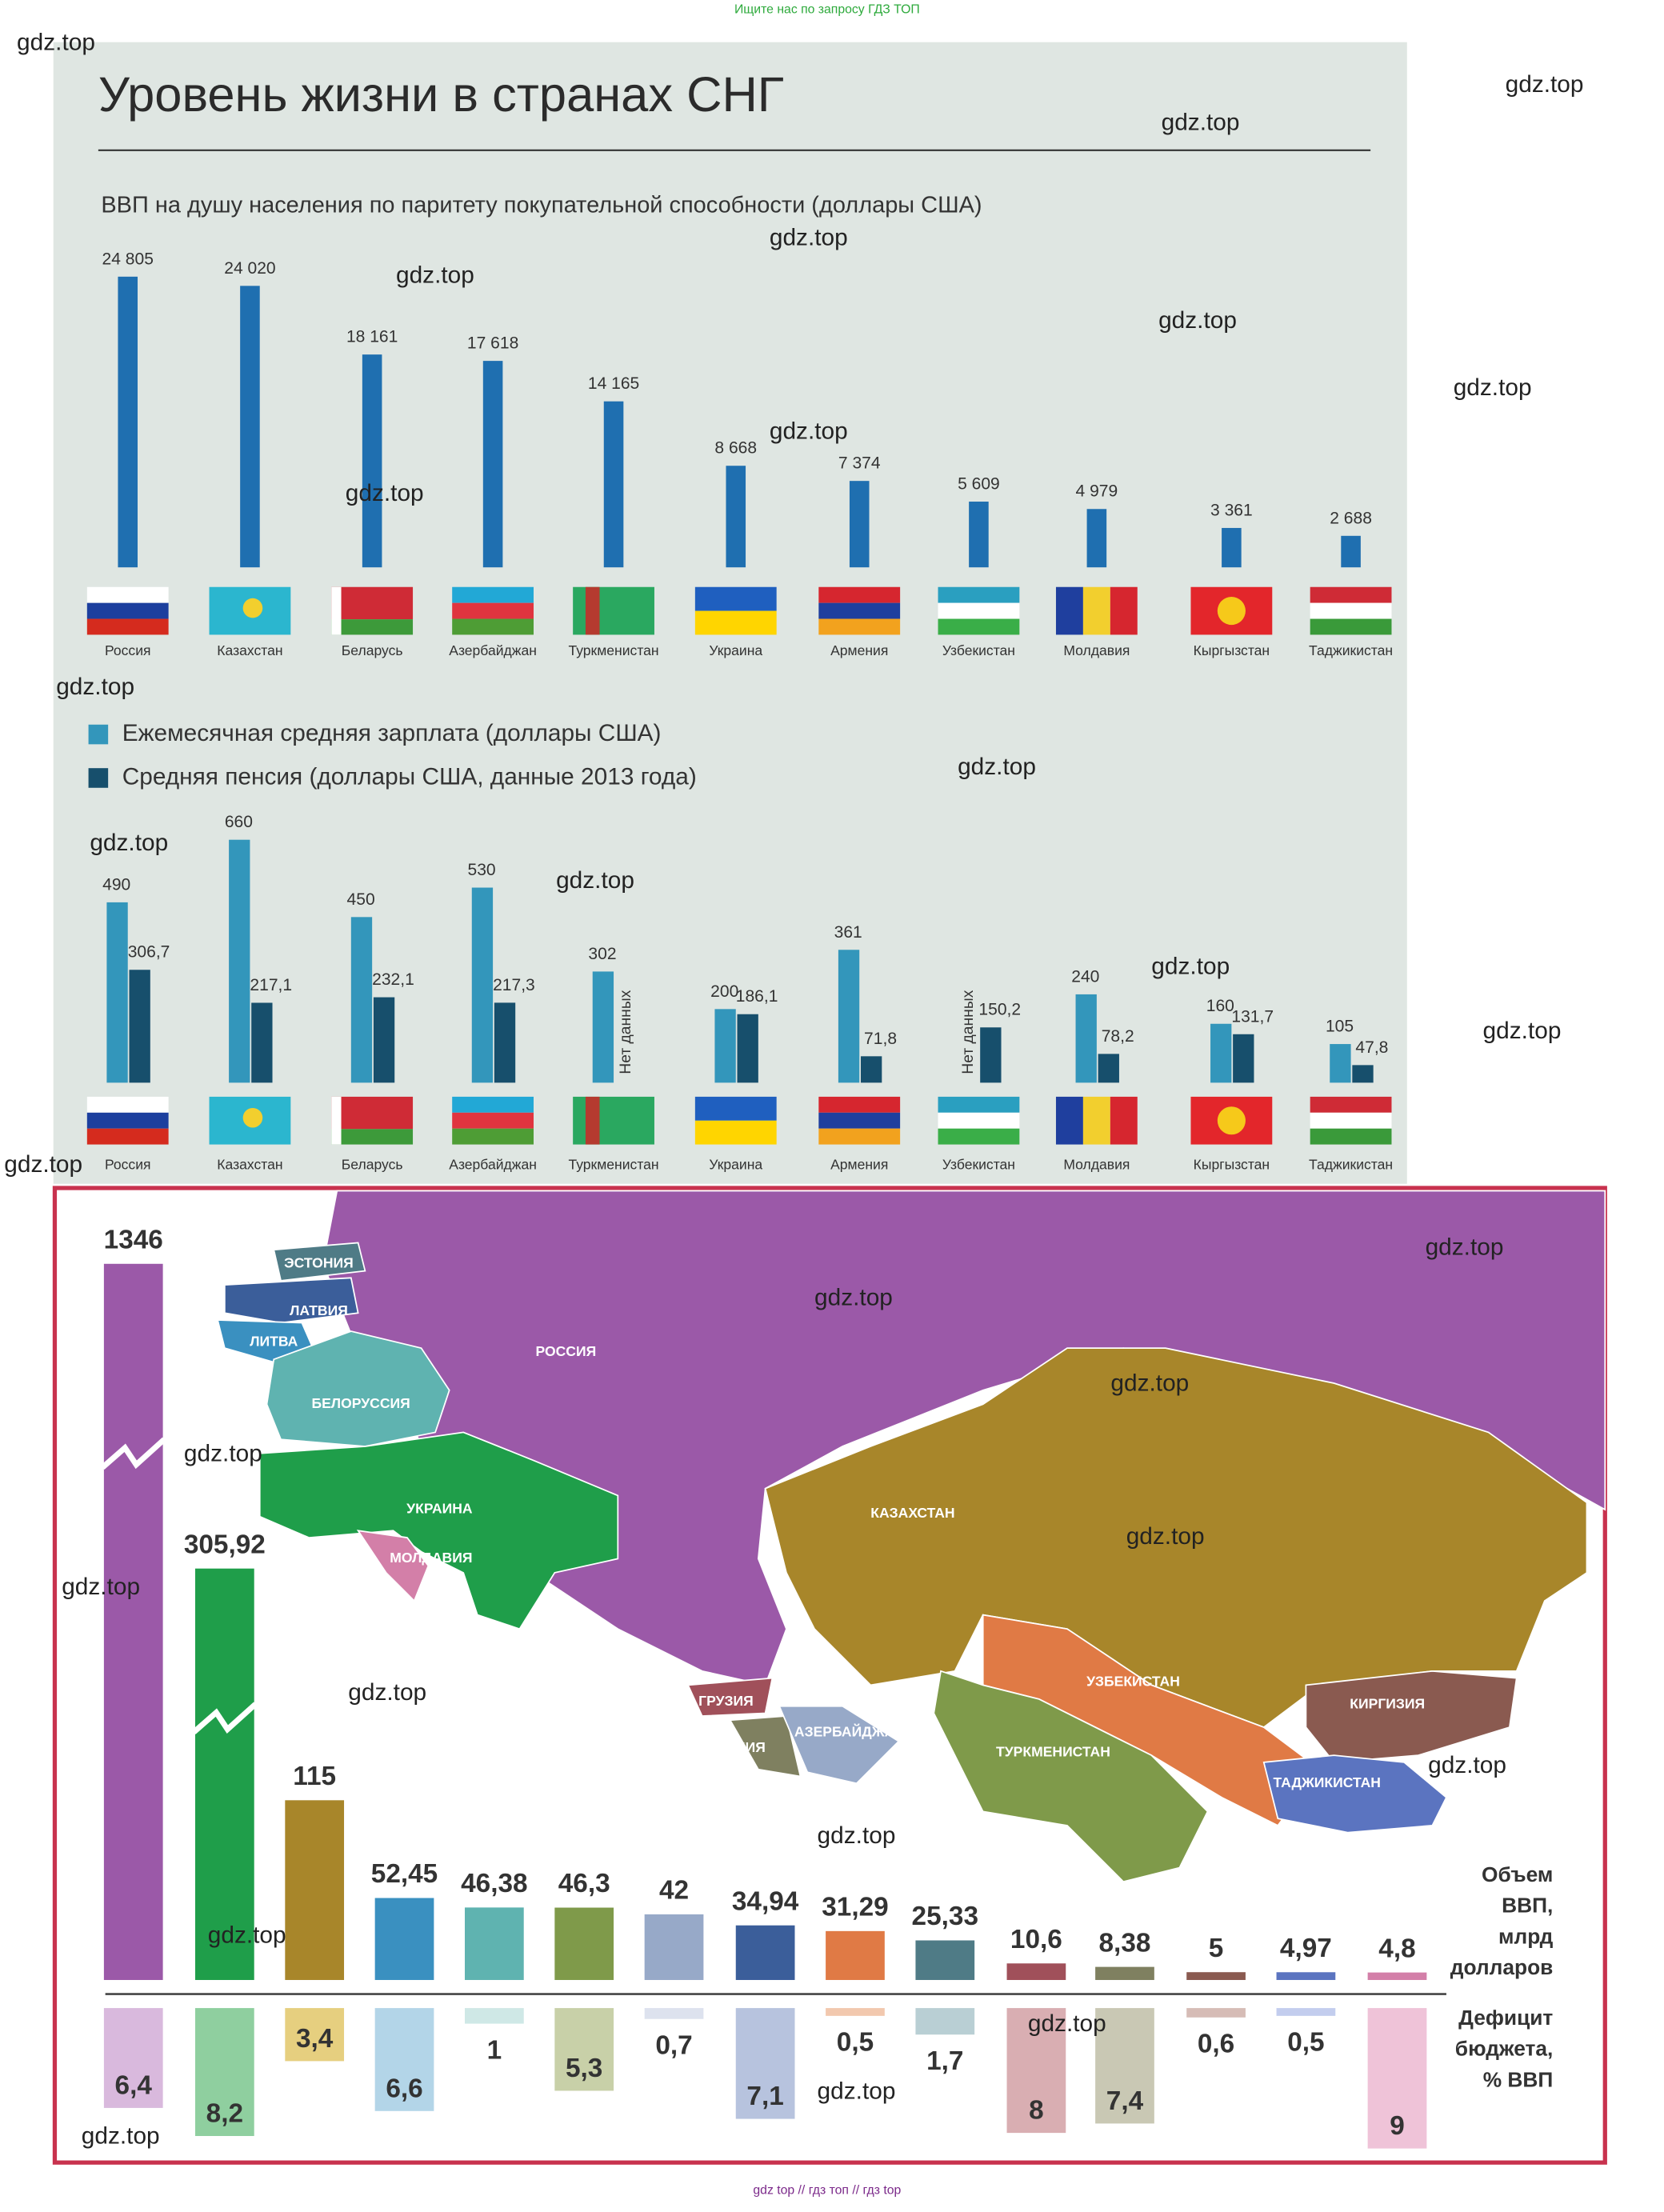 Image resolution: width=1664 pixels, height=2212 pixels. I want to click on value-label: 4,97, so click(1306, 1948).